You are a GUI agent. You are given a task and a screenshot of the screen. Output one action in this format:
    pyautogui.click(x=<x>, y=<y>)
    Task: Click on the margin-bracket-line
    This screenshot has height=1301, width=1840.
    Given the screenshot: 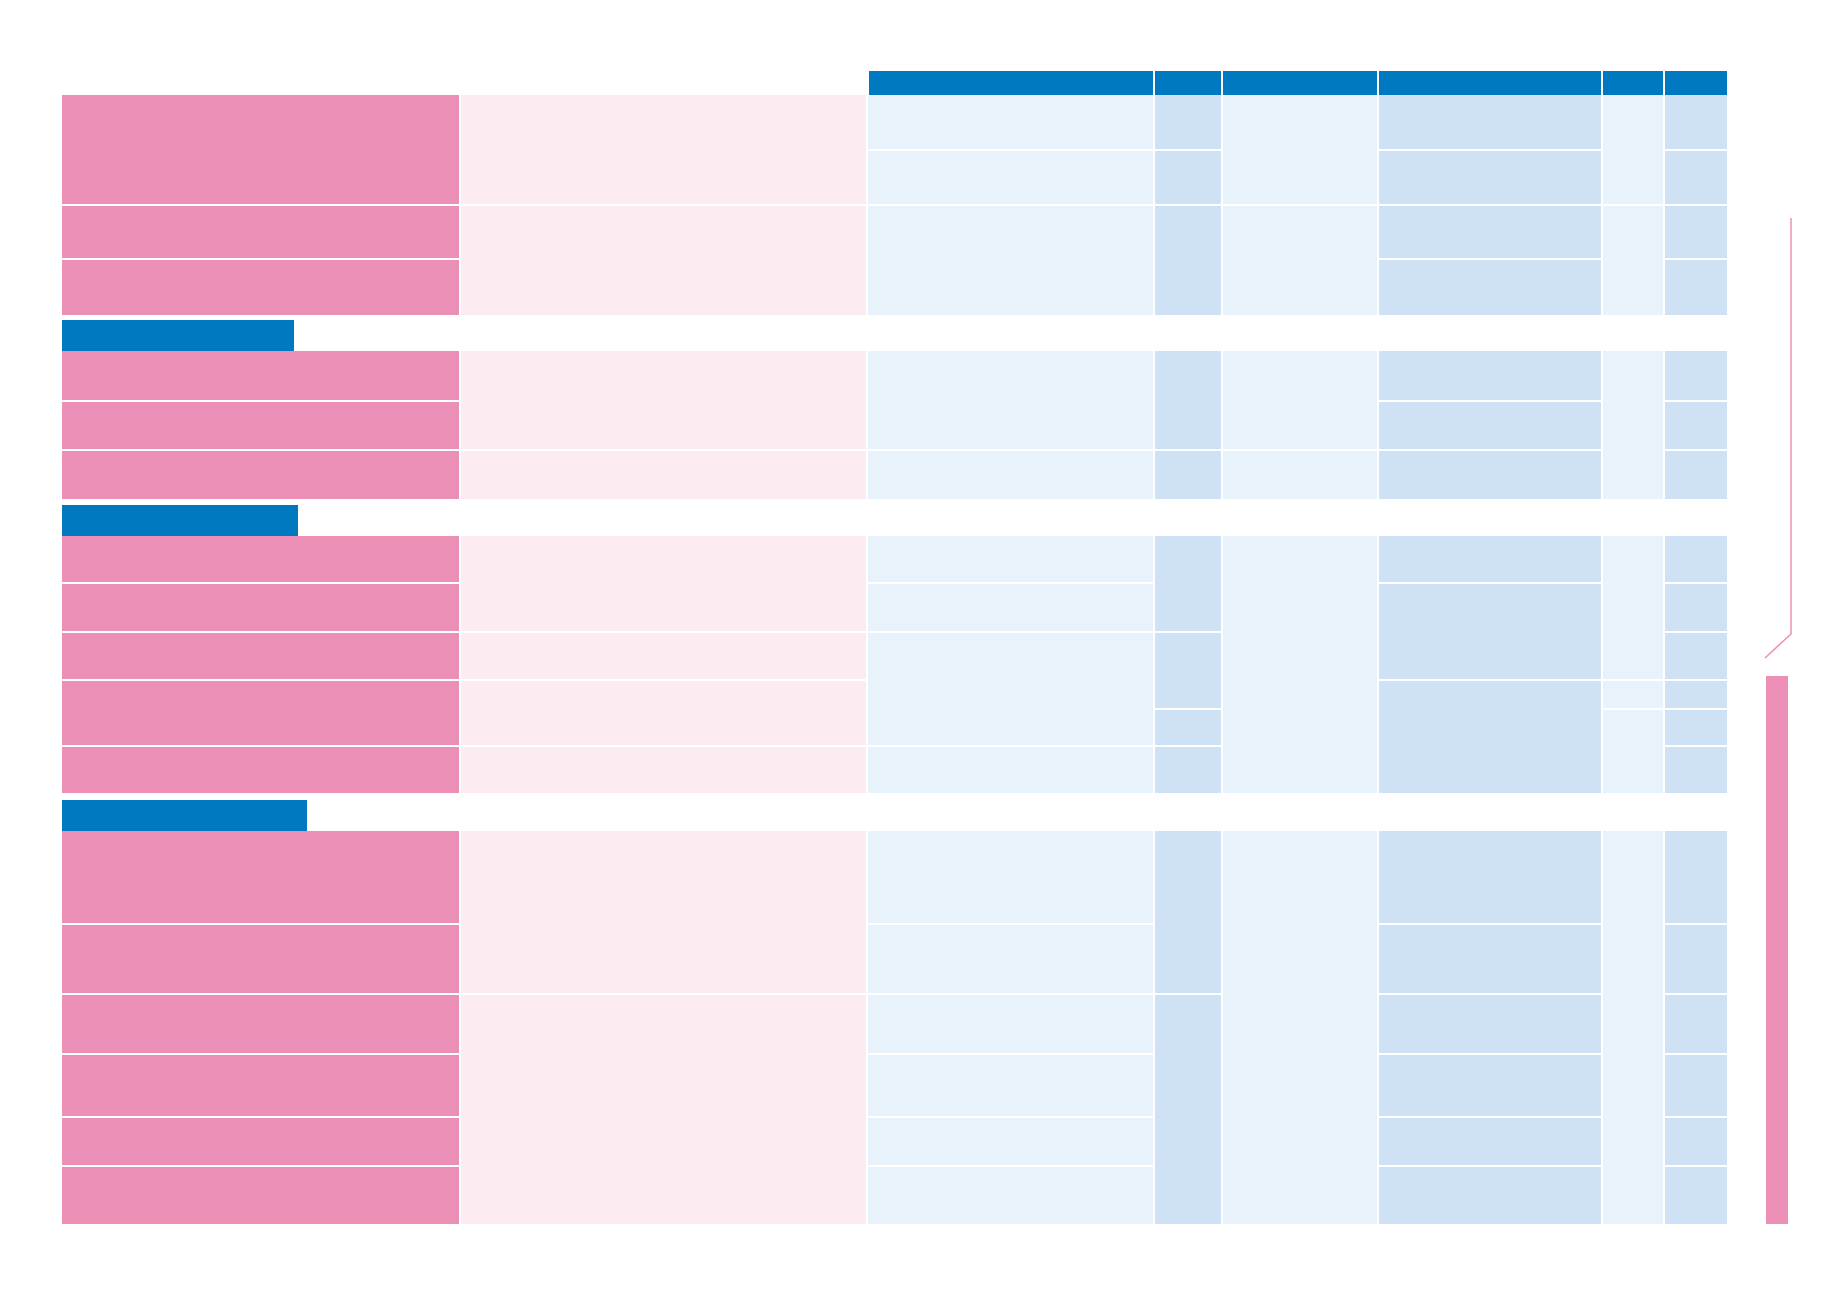 What is the action you would take?
    pyautogui.click(x=1778, y=438)
    